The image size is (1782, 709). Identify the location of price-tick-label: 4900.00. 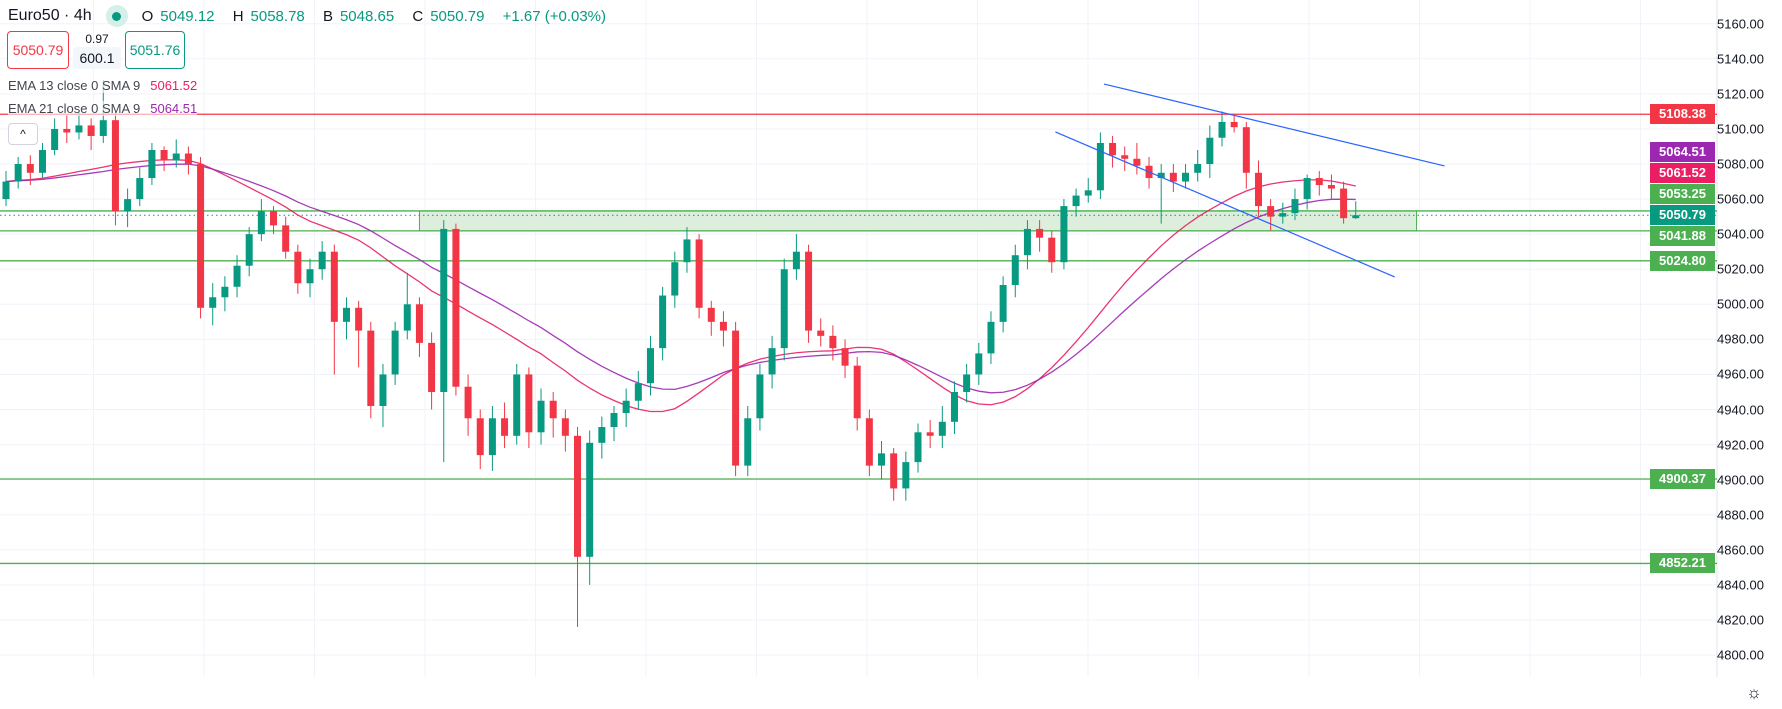
(1740, 480).